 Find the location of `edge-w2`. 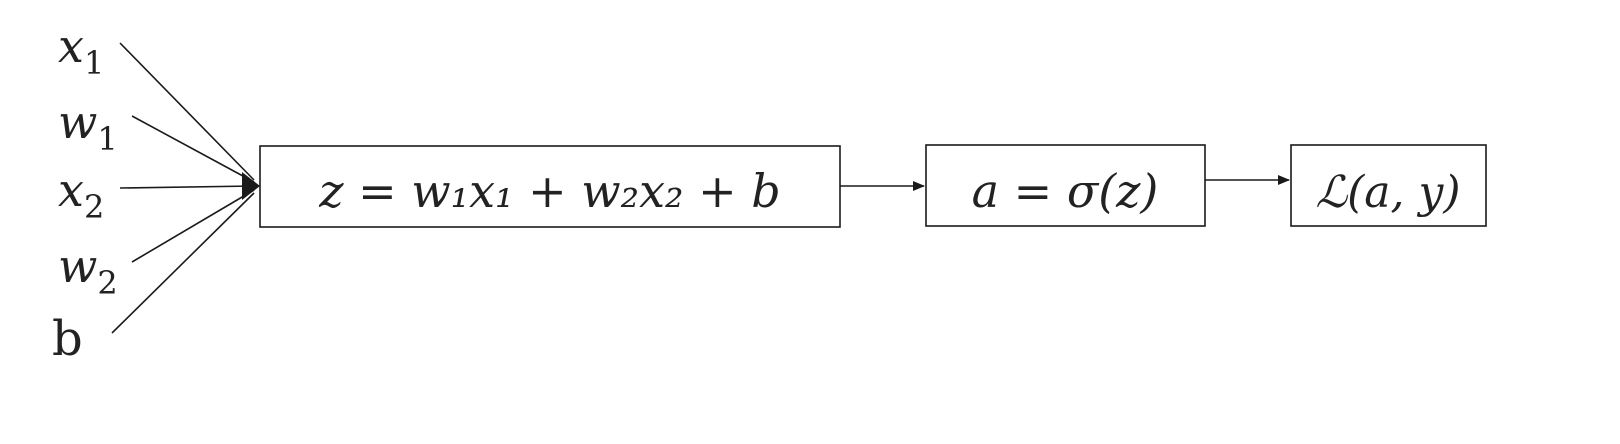

edge-w2 is located at coordinates (193, 226).